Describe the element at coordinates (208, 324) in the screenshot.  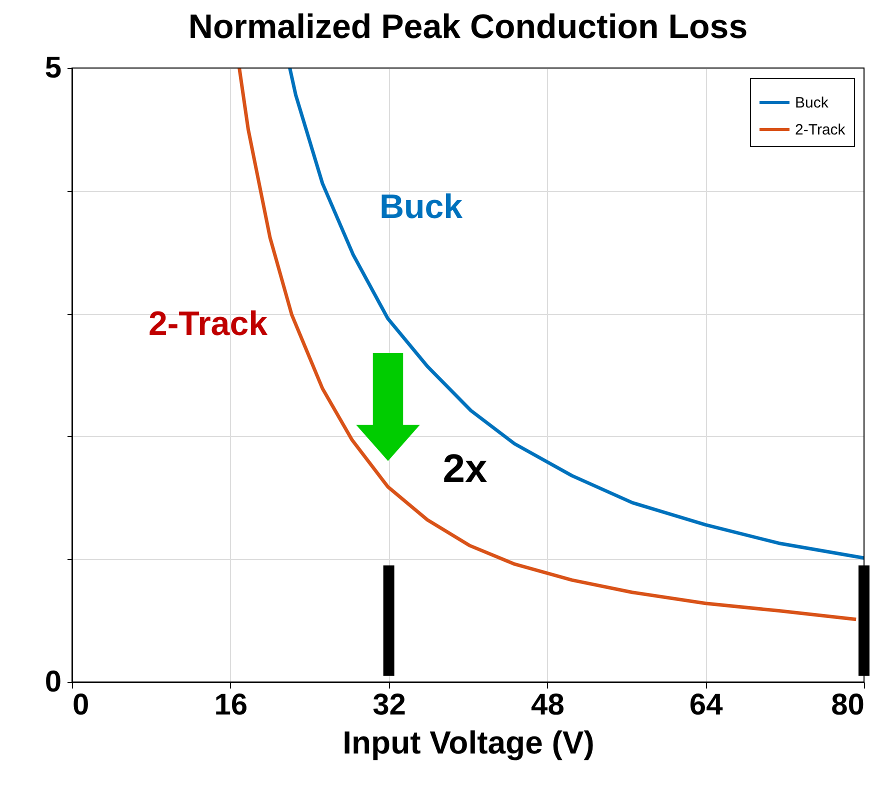
I see `annotation: 2-Track` at that location.